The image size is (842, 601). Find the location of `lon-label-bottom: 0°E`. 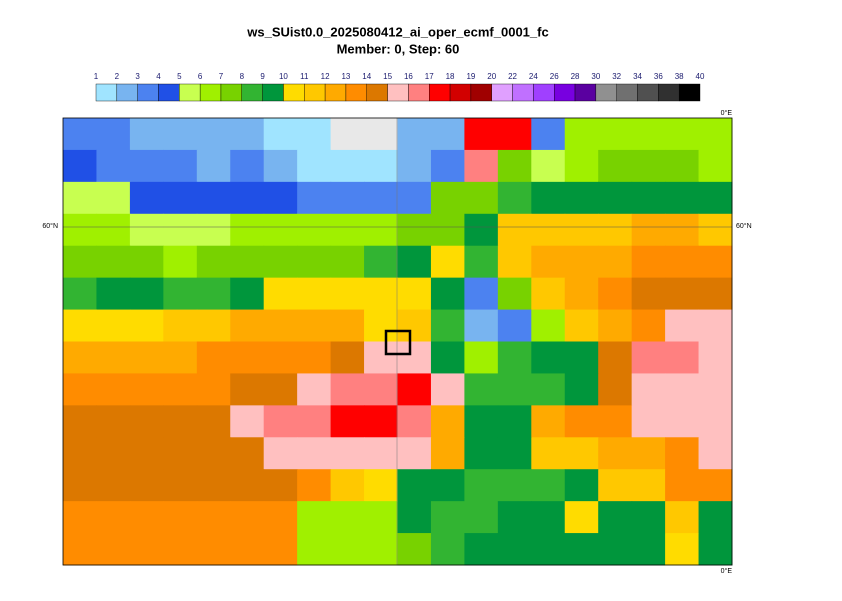

lon-label-bottom: 0°E is located at coordinates (727, 571).